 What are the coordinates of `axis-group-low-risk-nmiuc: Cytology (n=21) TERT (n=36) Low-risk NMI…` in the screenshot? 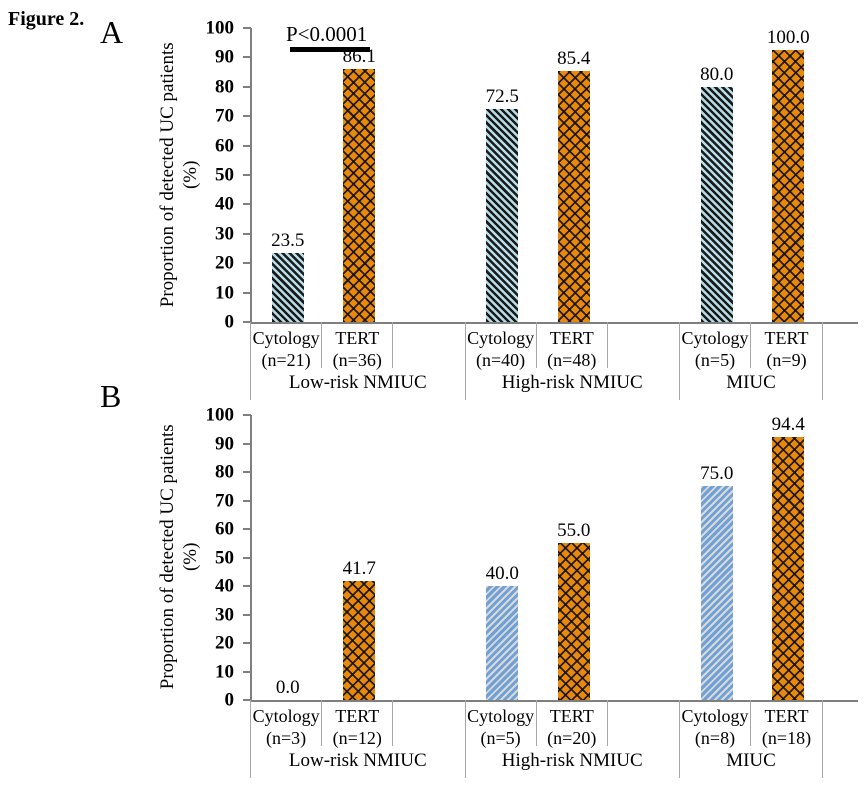 It's located at (357, 361).